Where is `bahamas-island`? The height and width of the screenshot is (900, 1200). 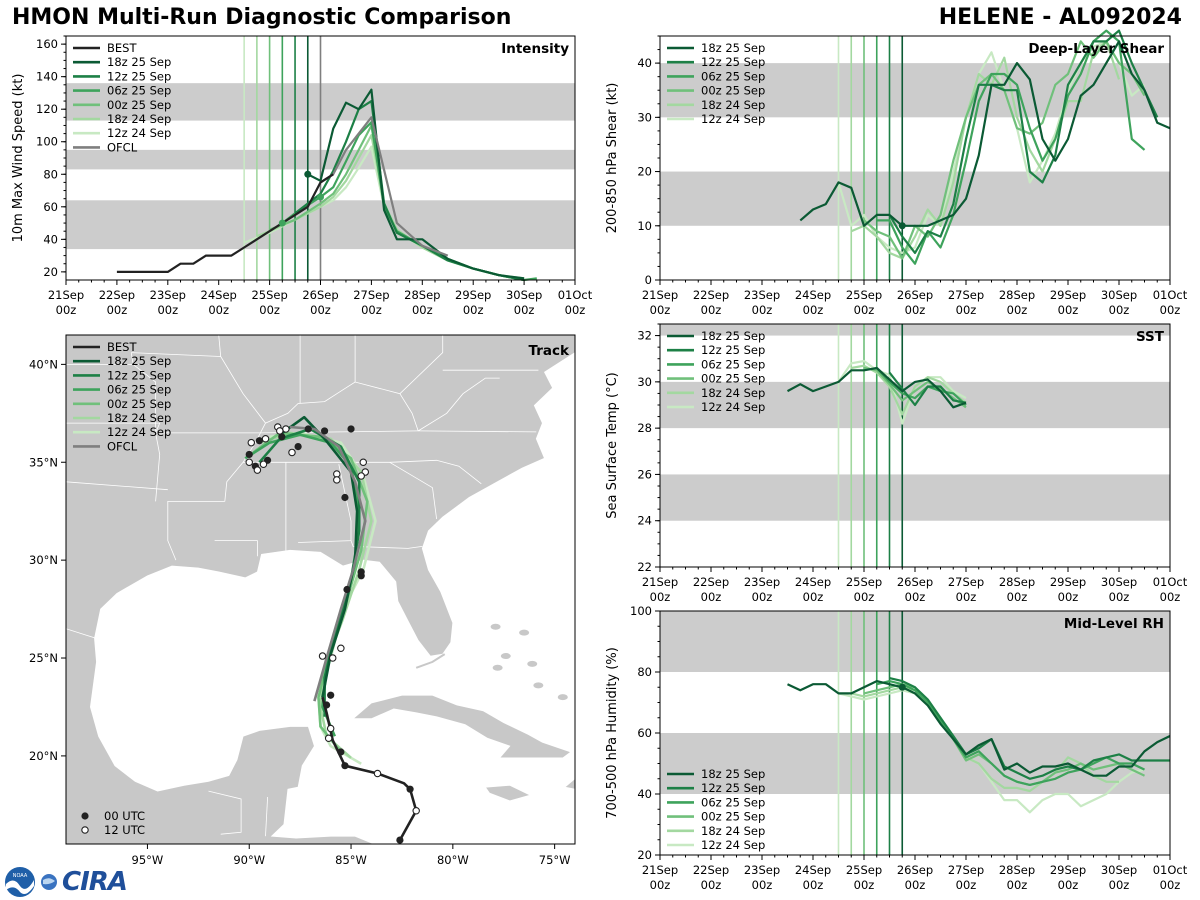
bahamas-island is located at coordinates (532, 663).